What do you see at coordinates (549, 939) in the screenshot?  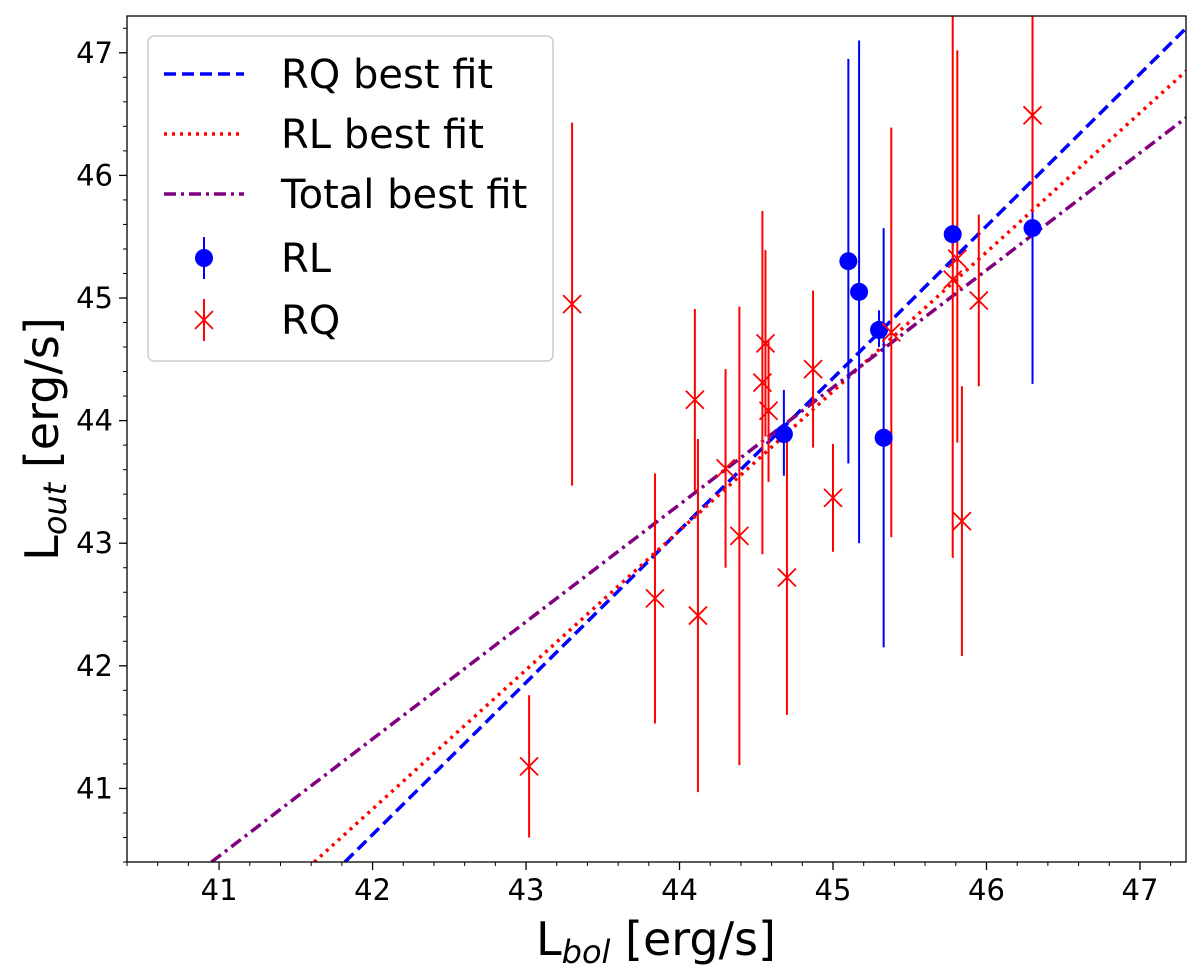 I see `x-axis-label-main: L` at bounding box center [549, 939].